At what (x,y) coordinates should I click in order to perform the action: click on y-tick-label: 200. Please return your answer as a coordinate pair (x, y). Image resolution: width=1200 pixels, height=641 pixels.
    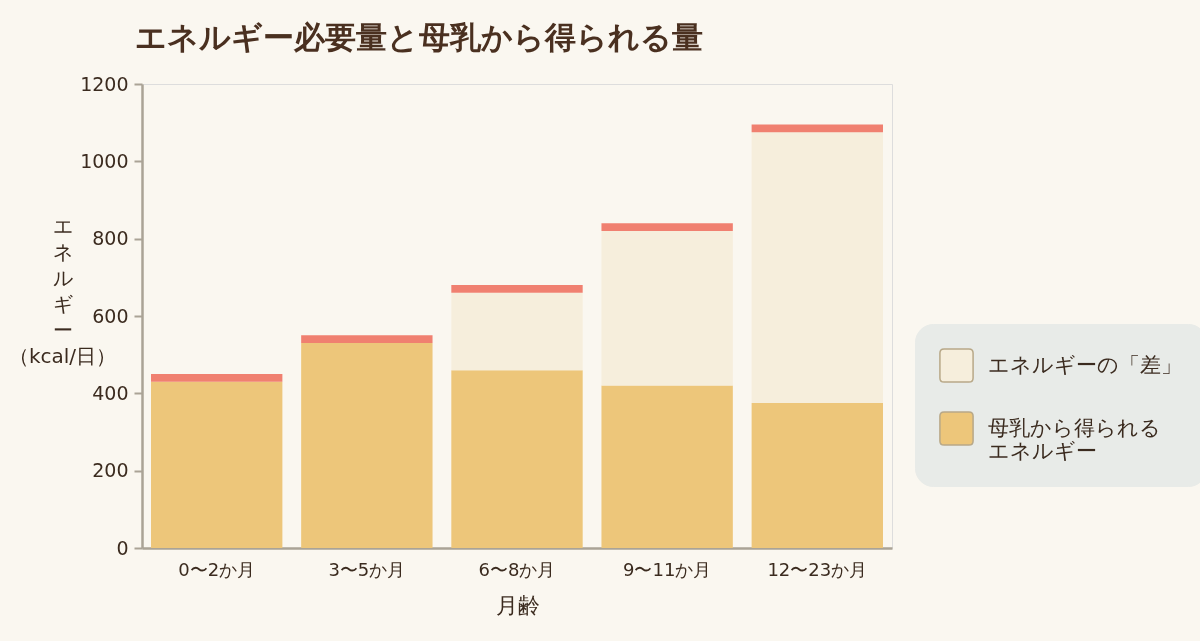
    Looking at the image, I should click on (110, 470).